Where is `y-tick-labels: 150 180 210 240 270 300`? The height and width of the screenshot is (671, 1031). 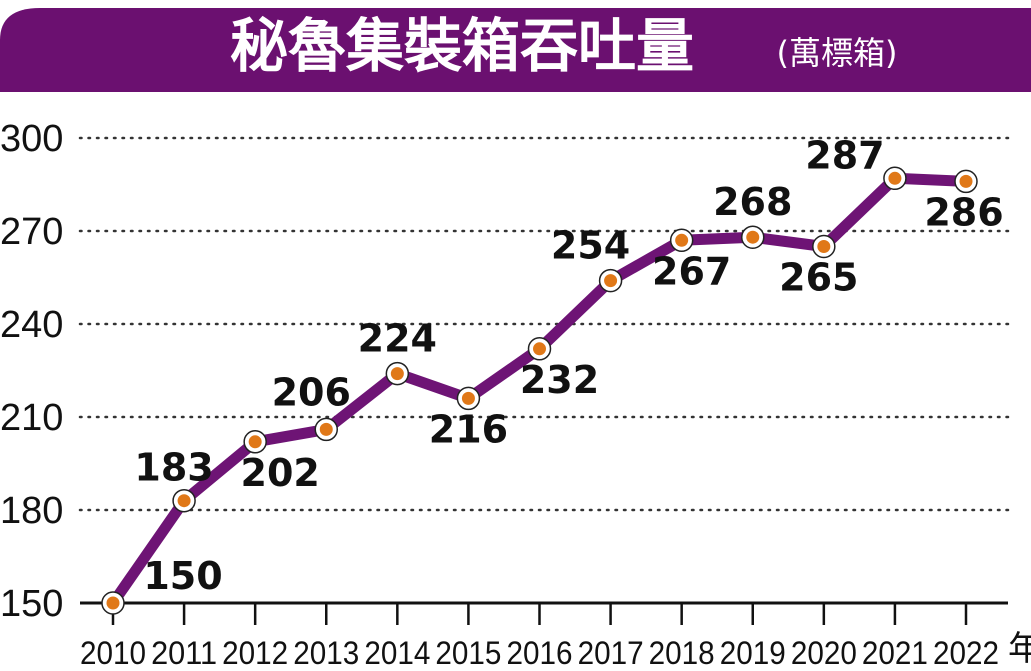
y-tick-labels: 150 180 210 240 270 300 is located at coordinates (31, 371).